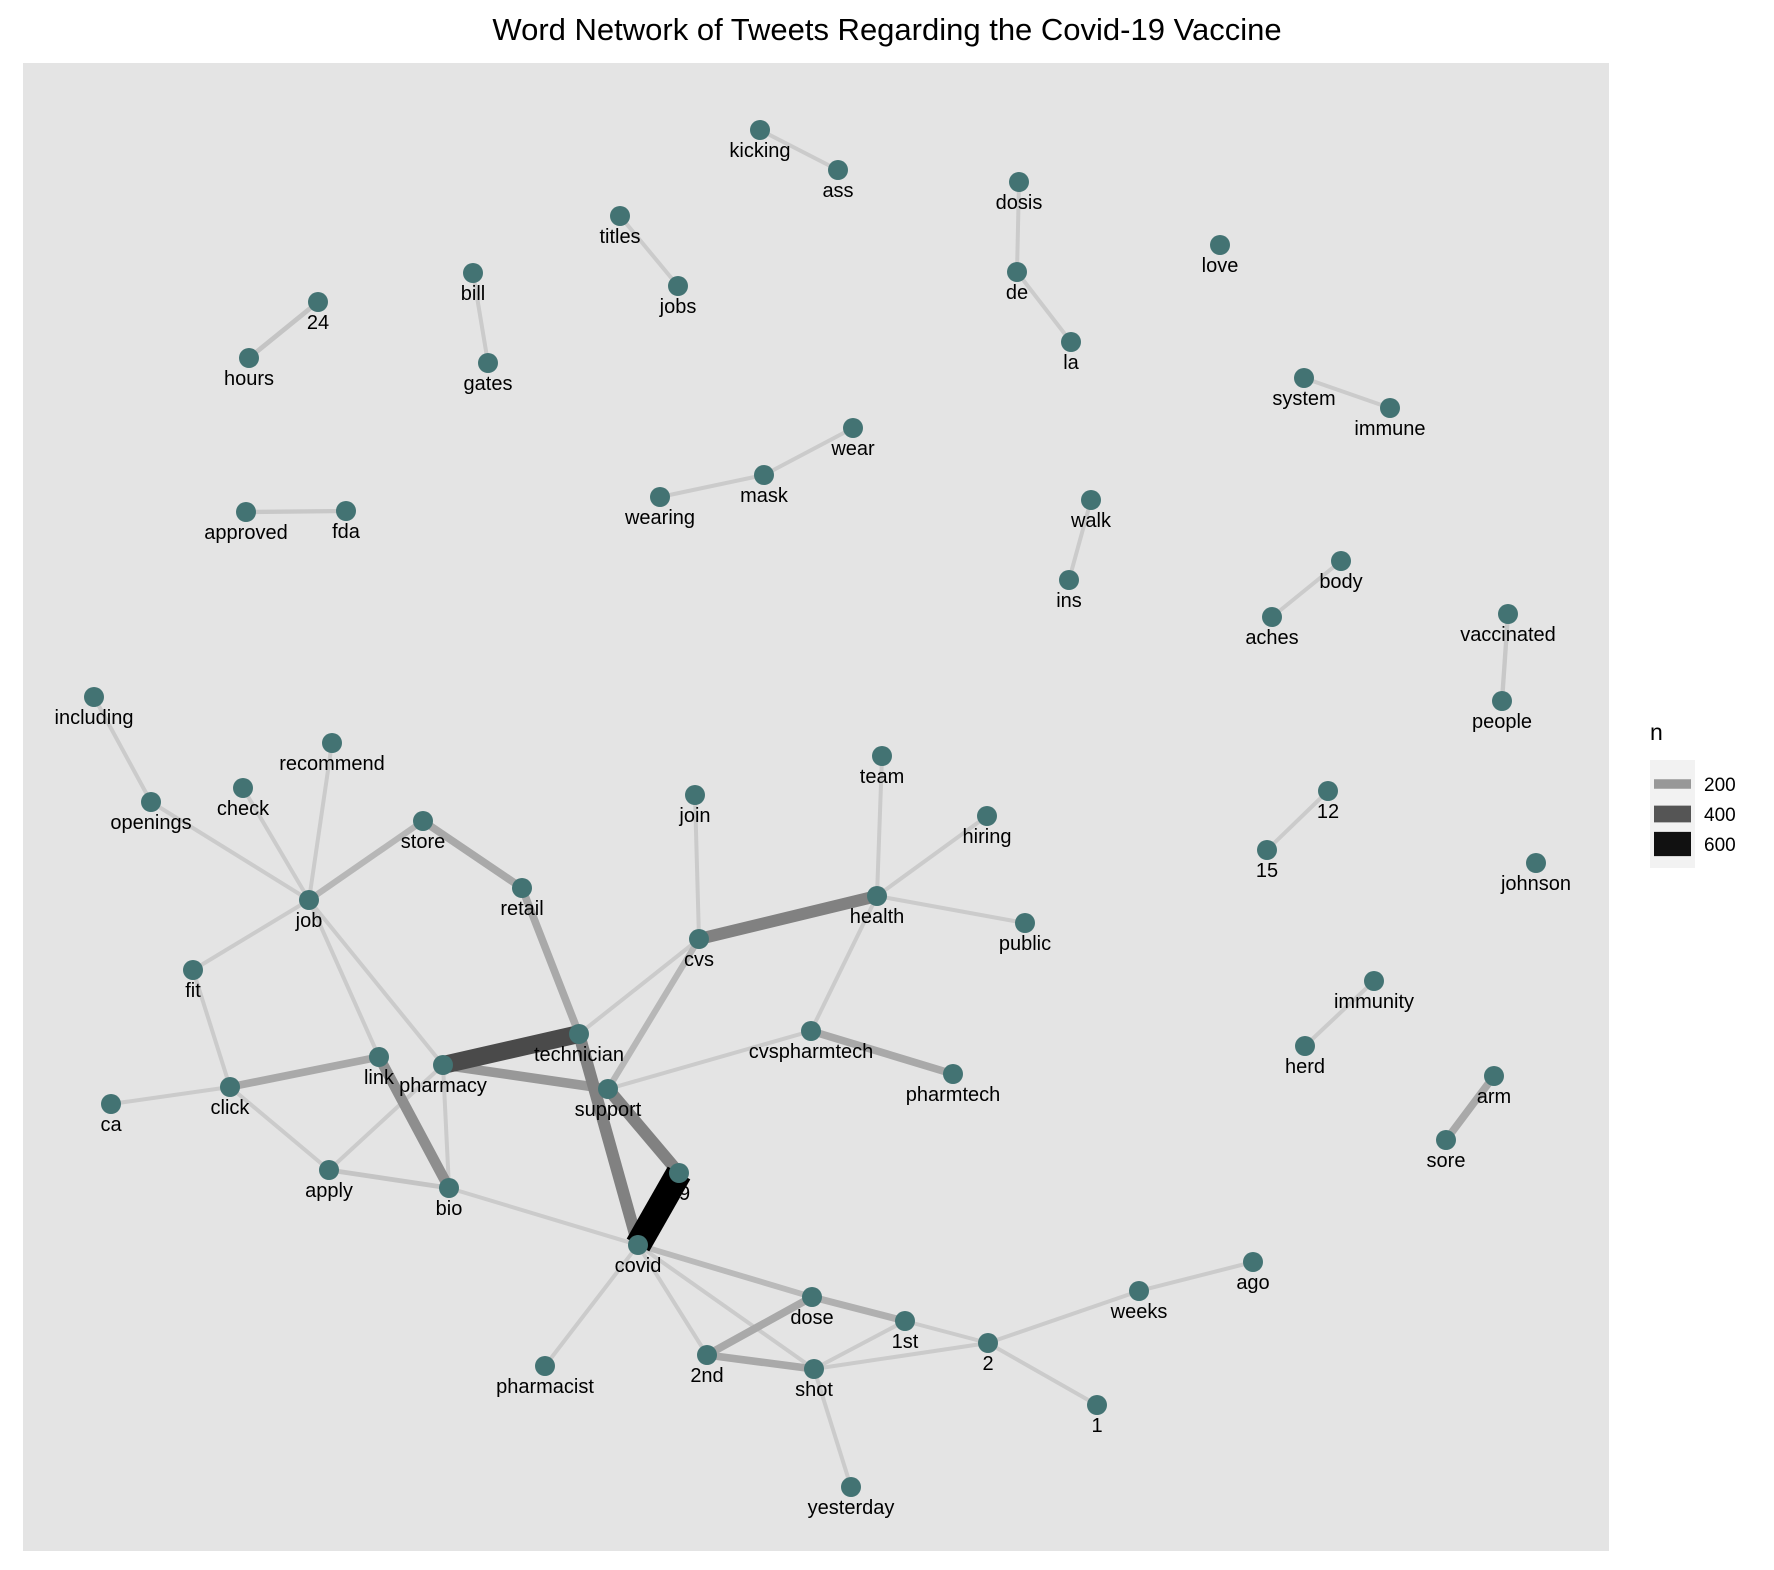 This screenshot has width=1774, height=1570. I want to click on node-label-2: 2, so click(987, 1364).